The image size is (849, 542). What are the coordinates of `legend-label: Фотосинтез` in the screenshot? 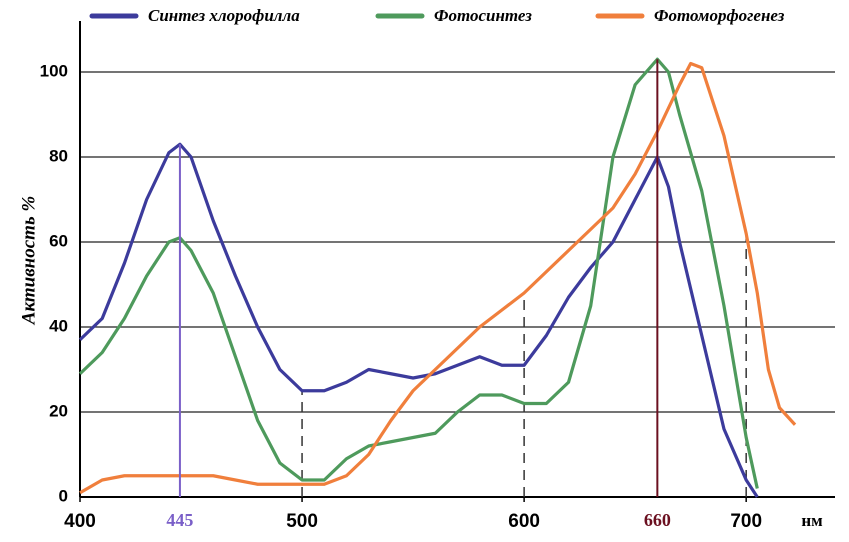 It's located at (483, 15).